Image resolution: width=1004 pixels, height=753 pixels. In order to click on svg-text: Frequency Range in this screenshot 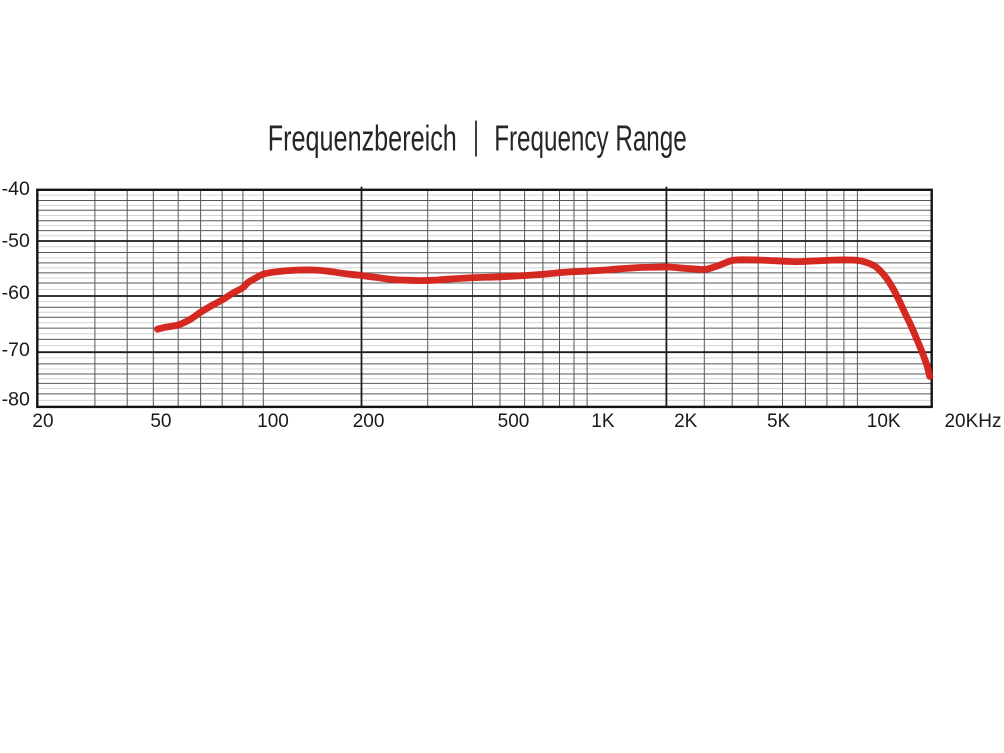, I will do `click(590, 137)`.